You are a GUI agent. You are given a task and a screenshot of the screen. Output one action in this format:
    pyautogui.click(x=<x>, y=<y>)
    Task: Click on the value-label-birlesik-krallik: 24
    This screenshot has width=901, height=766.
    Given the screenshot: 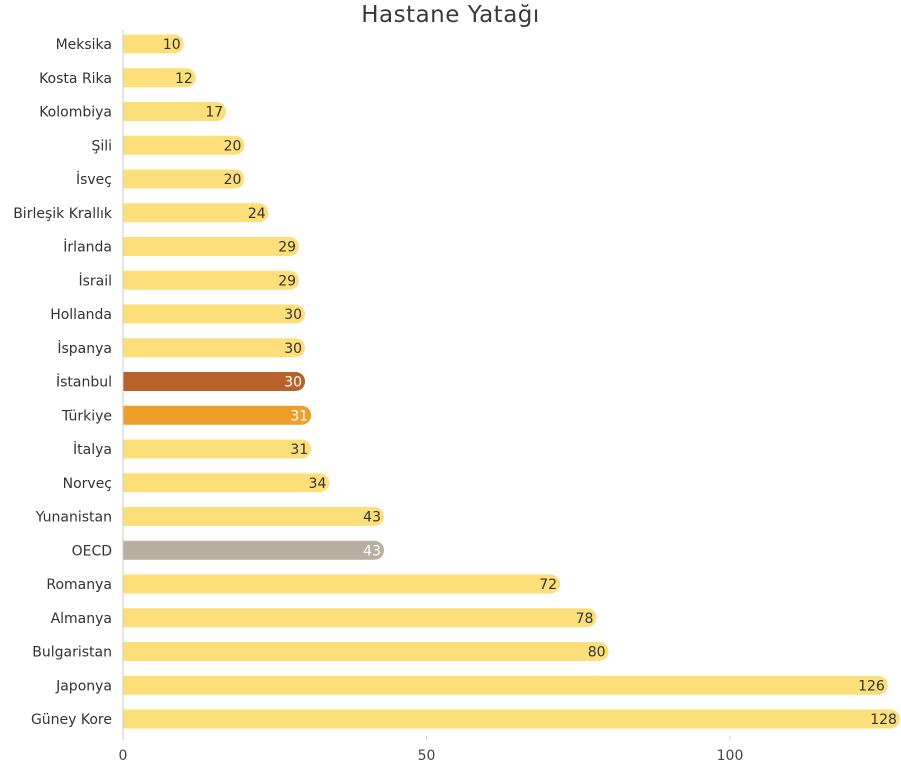 What is the action you would take?
    pyautogui.click(x=257, y=214)
    